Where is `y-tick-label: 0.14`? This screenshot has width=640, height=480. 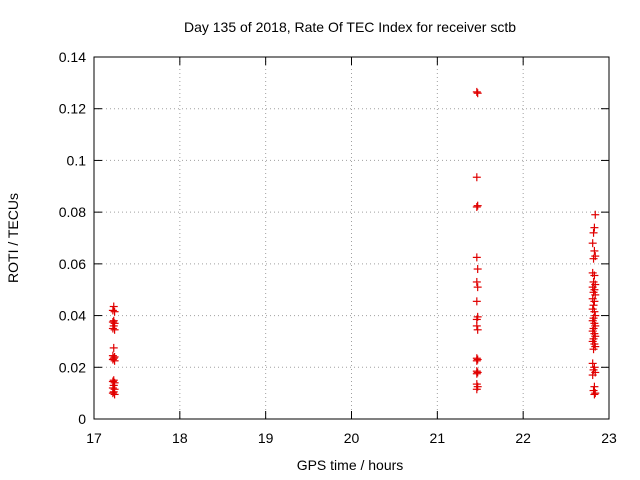 y-tick-label: 0.14 is located at coordinates (72, 57).